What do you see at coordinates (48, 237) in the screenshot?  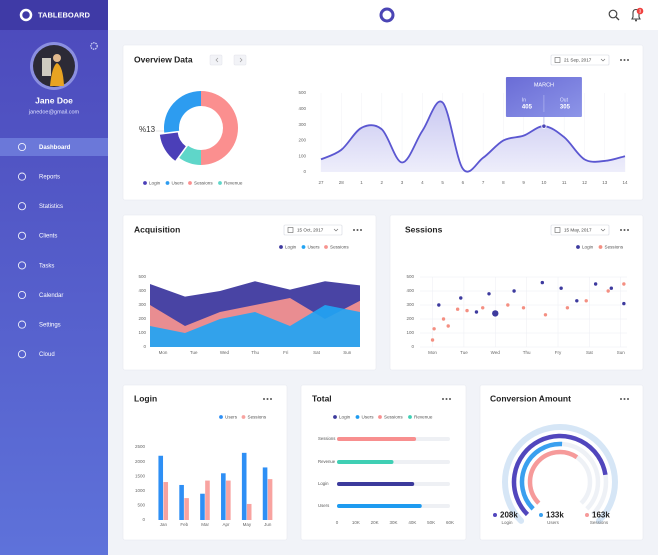 I see `menu-item: Clients` at bounding box center [48, 237].